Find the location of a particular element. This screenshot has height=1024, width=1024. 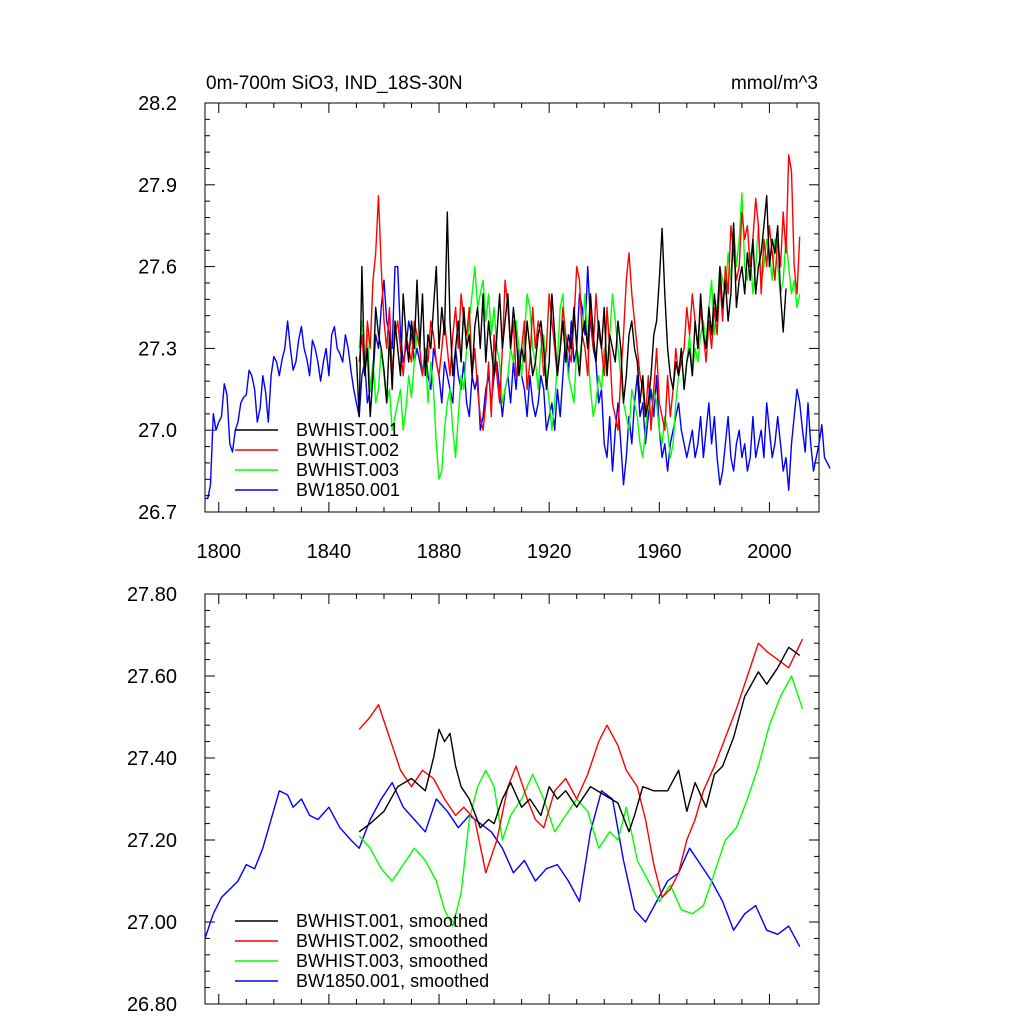

top-ytick-label: 27.0 is located at coordinates (157, 431).